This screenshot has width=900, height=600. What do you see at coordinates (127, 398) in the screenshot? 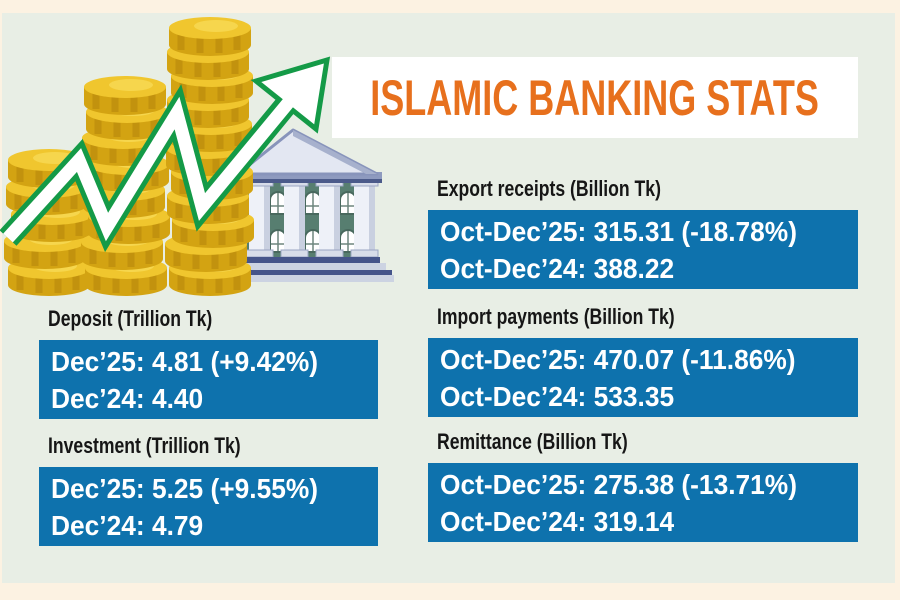
I see `stat-line: Dec’24: 4.40` at bounding box center [127, 398].